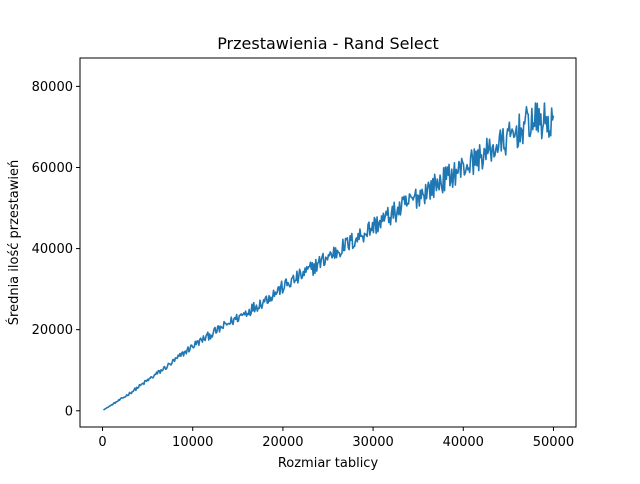 The height and width of the screenshot is (484, 640). Describe the element at coordinates (553, 442) in the screenshot. I see `x-tick-label: 50000` at that location.